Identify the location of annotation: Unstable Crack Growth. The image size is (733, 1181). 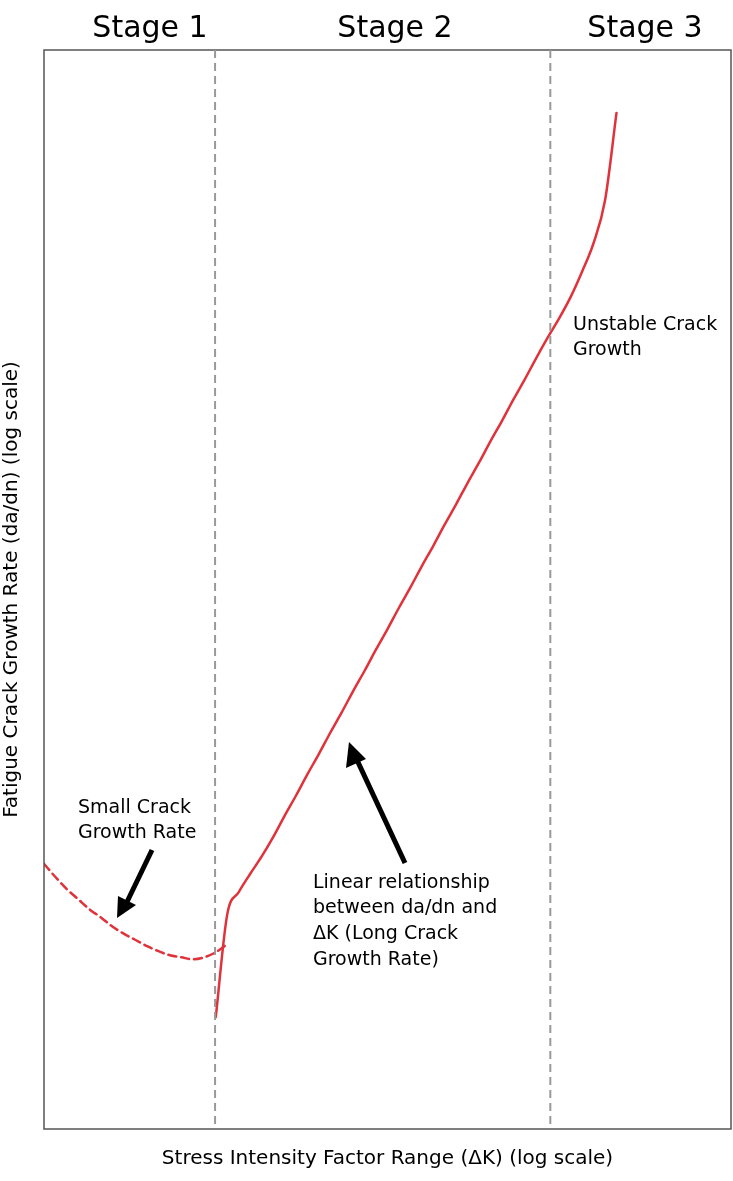
(646, 336).